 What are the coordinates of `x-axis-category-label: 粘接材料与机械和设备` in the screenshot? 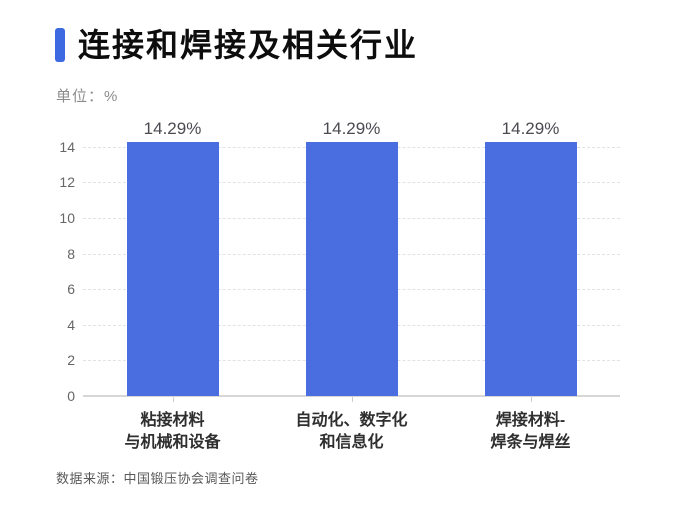 It's located at (173, 432).